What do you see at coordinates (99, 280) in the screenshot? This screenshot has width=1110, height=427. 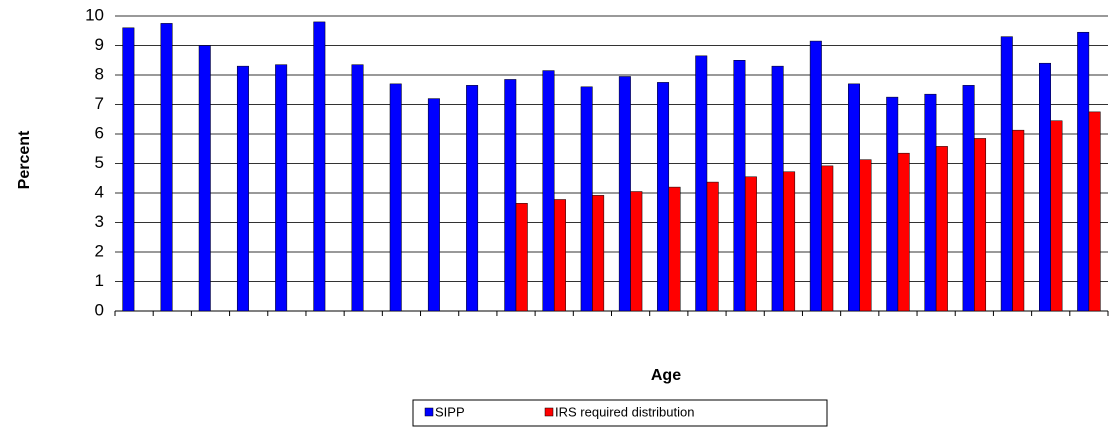 I see `y-tick-label: 1` at bounding box center [99, 280].